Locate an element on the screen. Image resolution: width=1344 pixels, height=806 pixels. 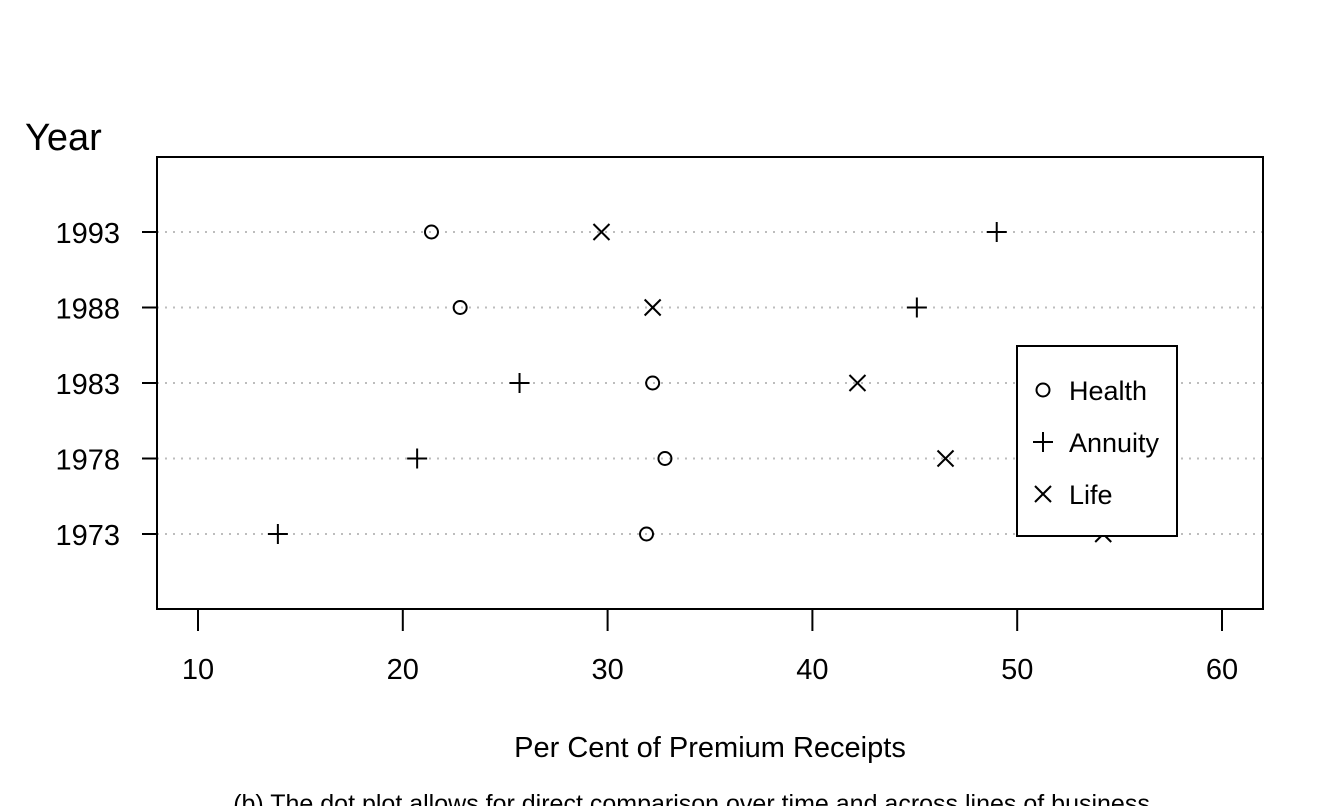
point-annuity-1988 is located at coordinates (916, 307).